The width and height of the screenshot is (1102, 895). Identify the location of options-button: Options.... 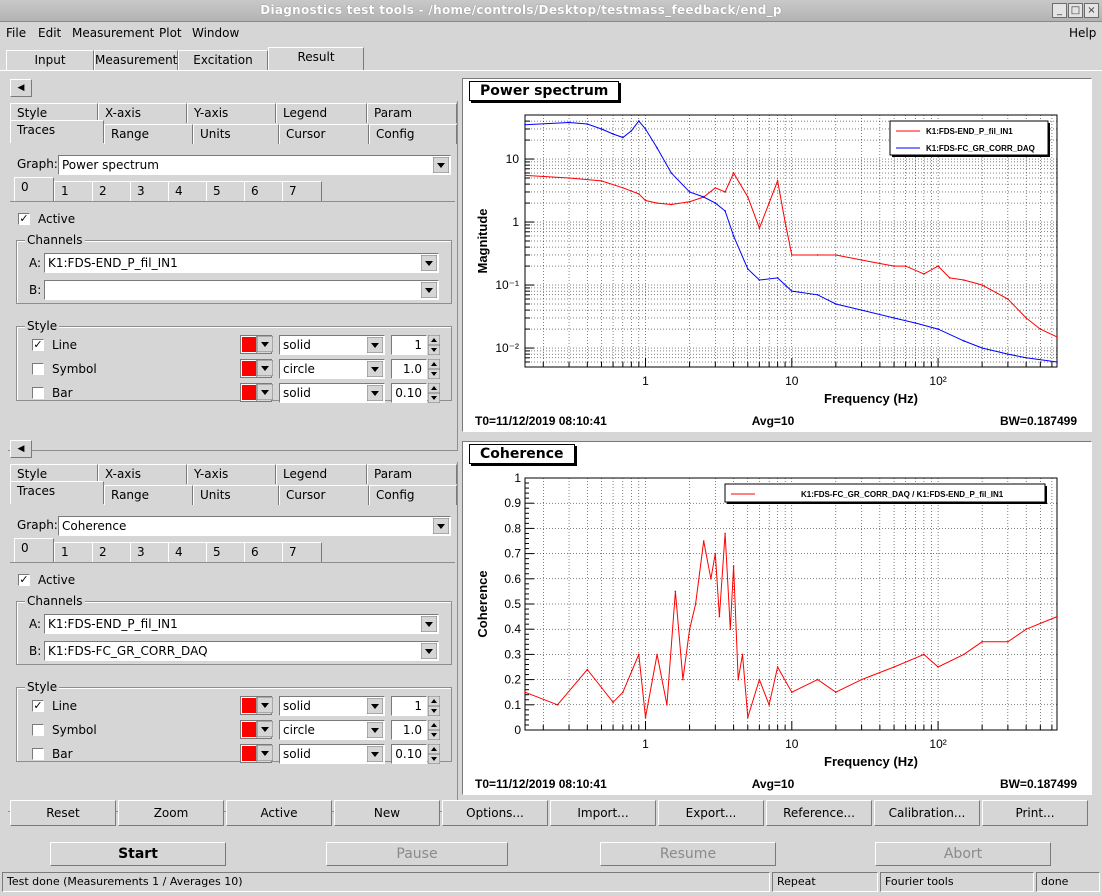
(495, 813).